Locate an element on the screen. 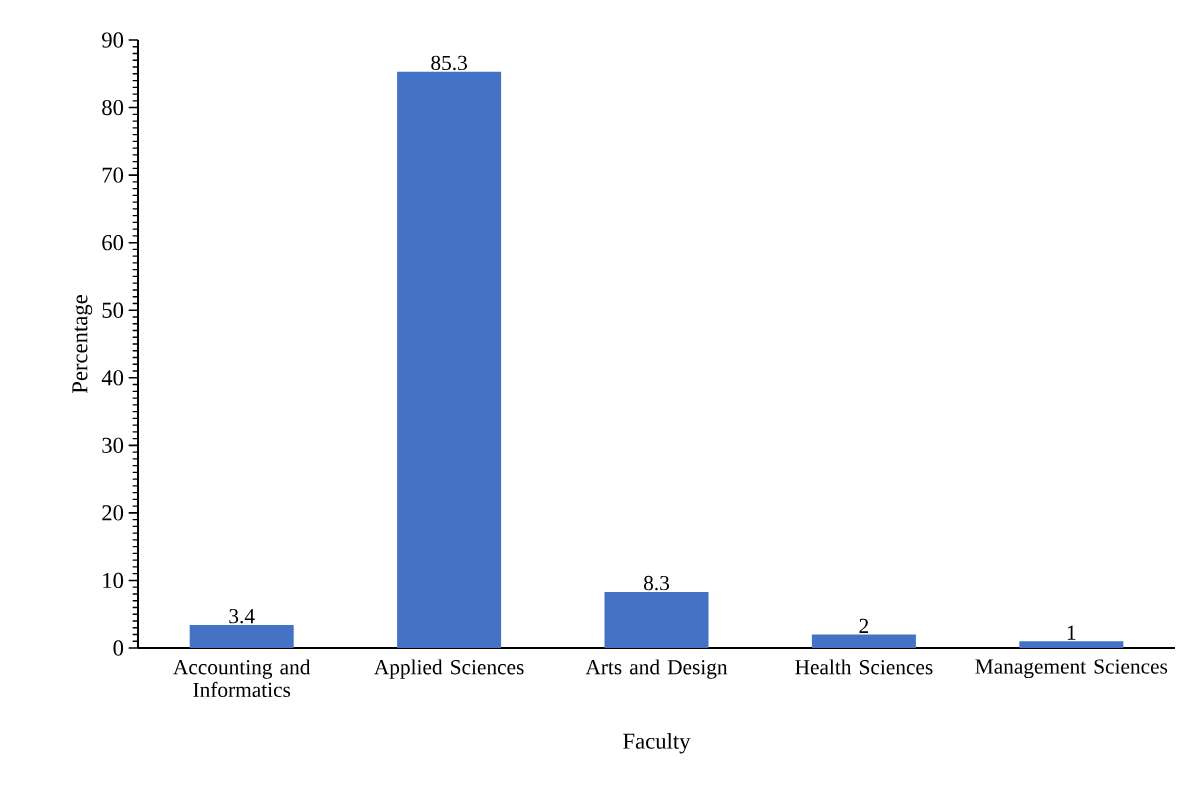  data-label: 1 is located at coordinates (1071, 632).